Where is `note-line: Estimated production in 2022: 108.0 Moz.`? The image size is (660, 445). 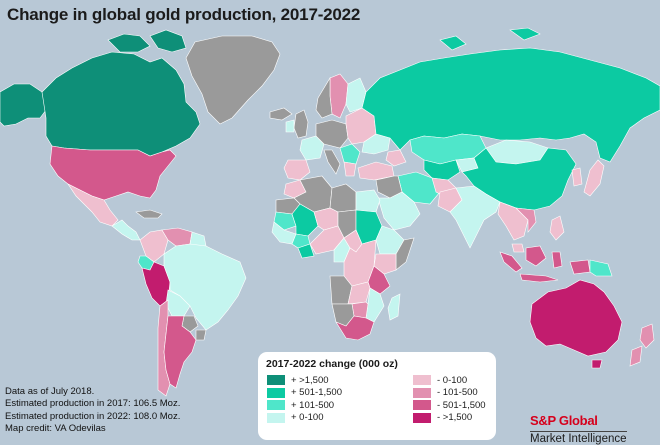
note-line: Estimated production in 2022: 108.0 Moz. is located at coordinates (93, 416).